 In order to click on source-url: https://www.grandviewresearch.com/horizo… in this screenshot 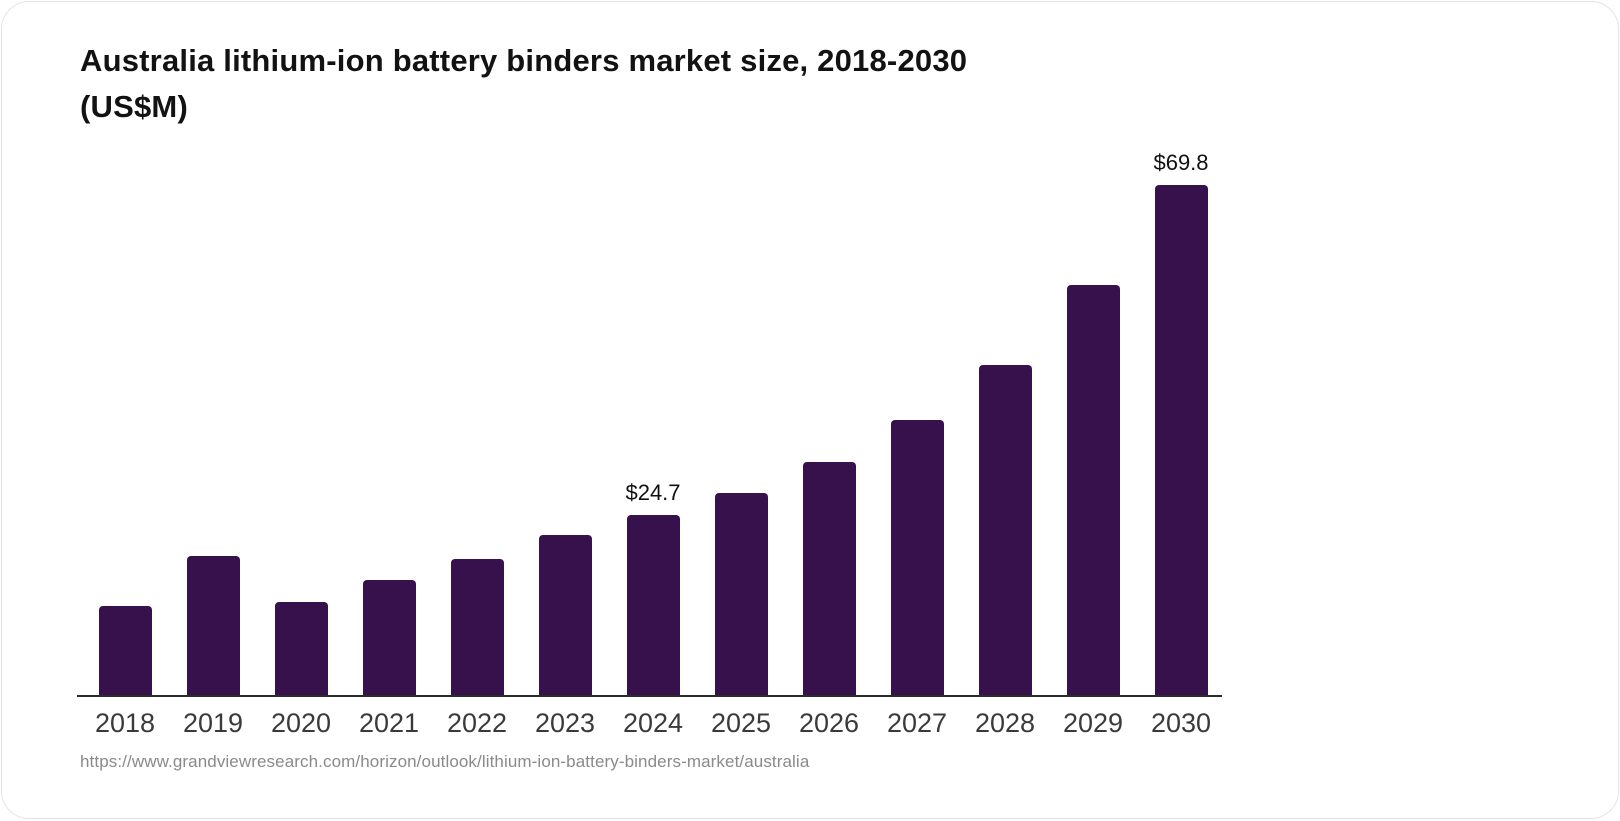, I will do `click(445, 761)`.